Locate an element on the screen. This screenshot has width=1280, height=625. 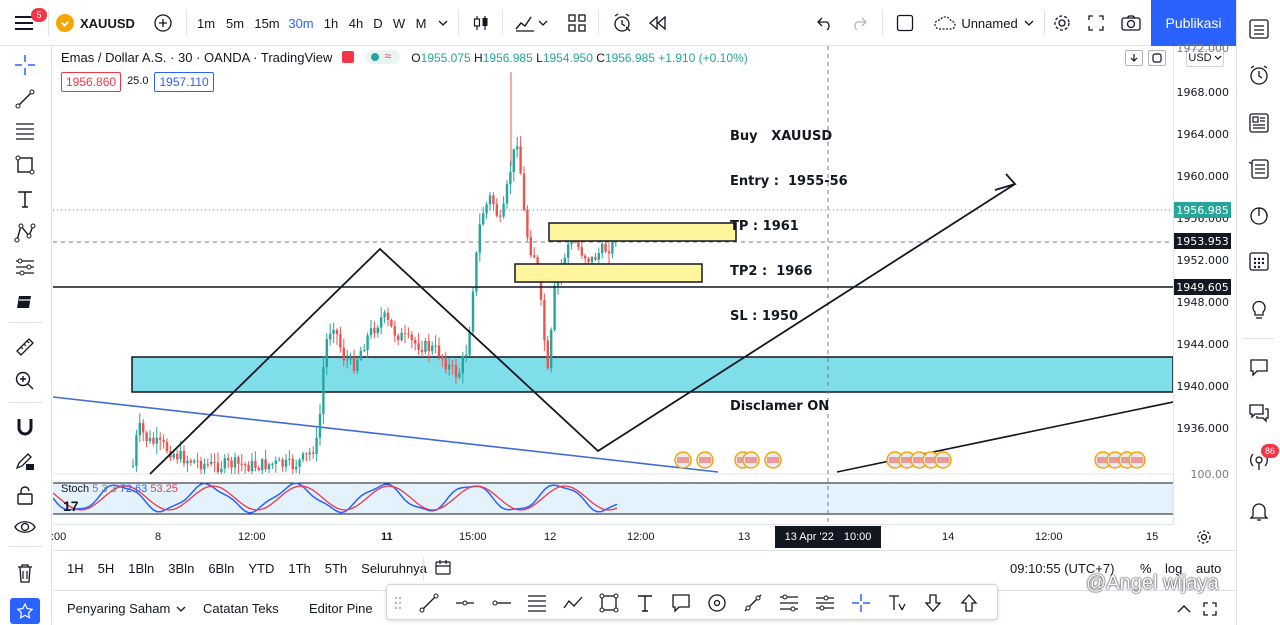
lock-drawings-tool is located at coordinates (25, 495).